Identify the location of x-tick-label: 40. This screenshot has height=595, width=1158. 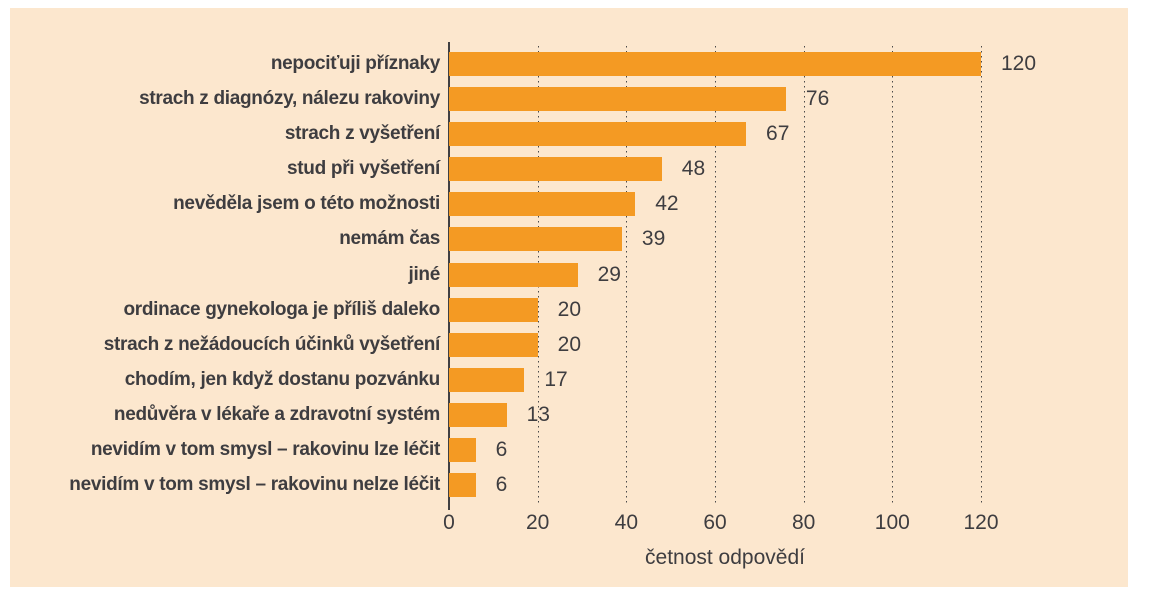
(626, 522).